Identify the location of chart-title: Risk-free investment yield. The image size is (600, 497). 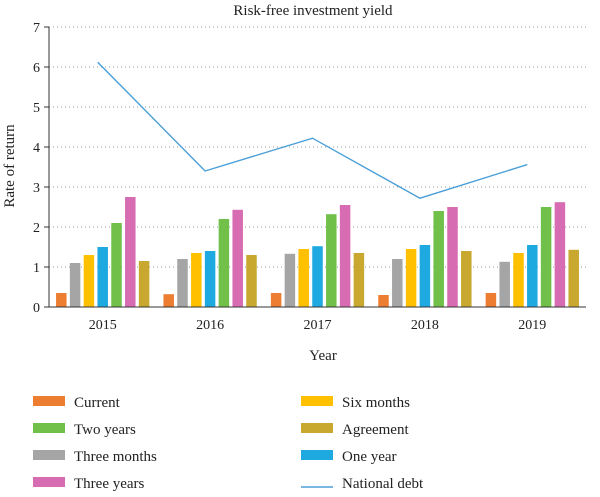
(313, 11).